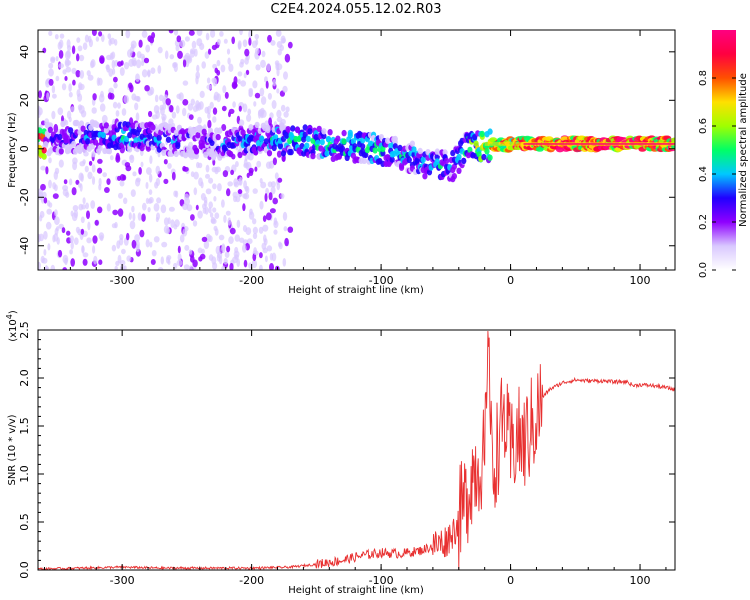 This screenshot has height=600, width=750. What do you see at coordinates (743, 150) in the screenshot?
I see `colorbar-label: Normalized spectral amplitude` at bounding box center [743, 150].